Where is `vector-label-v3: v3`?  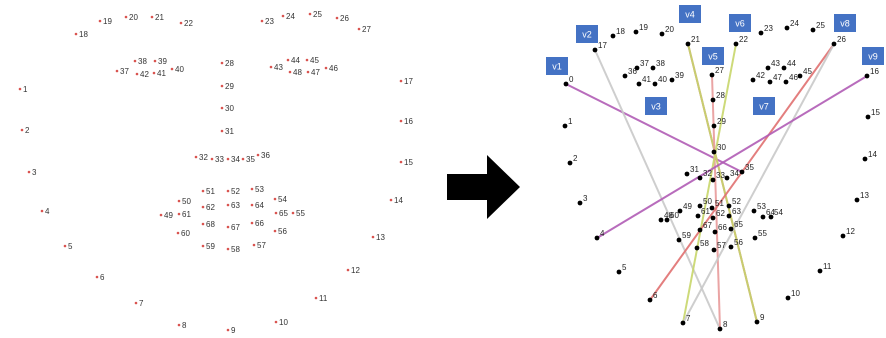 vector-label-v3: v3 is located at coordinates (656, 106).